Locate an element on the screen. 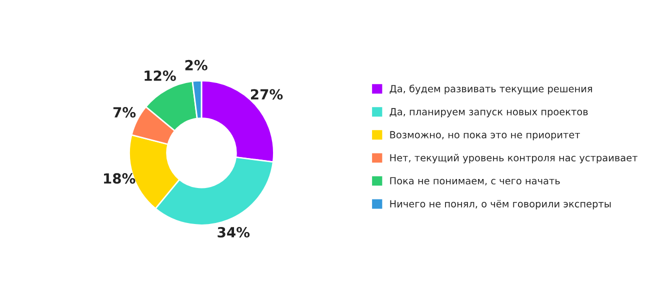 Image resolution: width=650 pixels, height=294 pixels. data-label: 18% is located at coordinates (120, 178).